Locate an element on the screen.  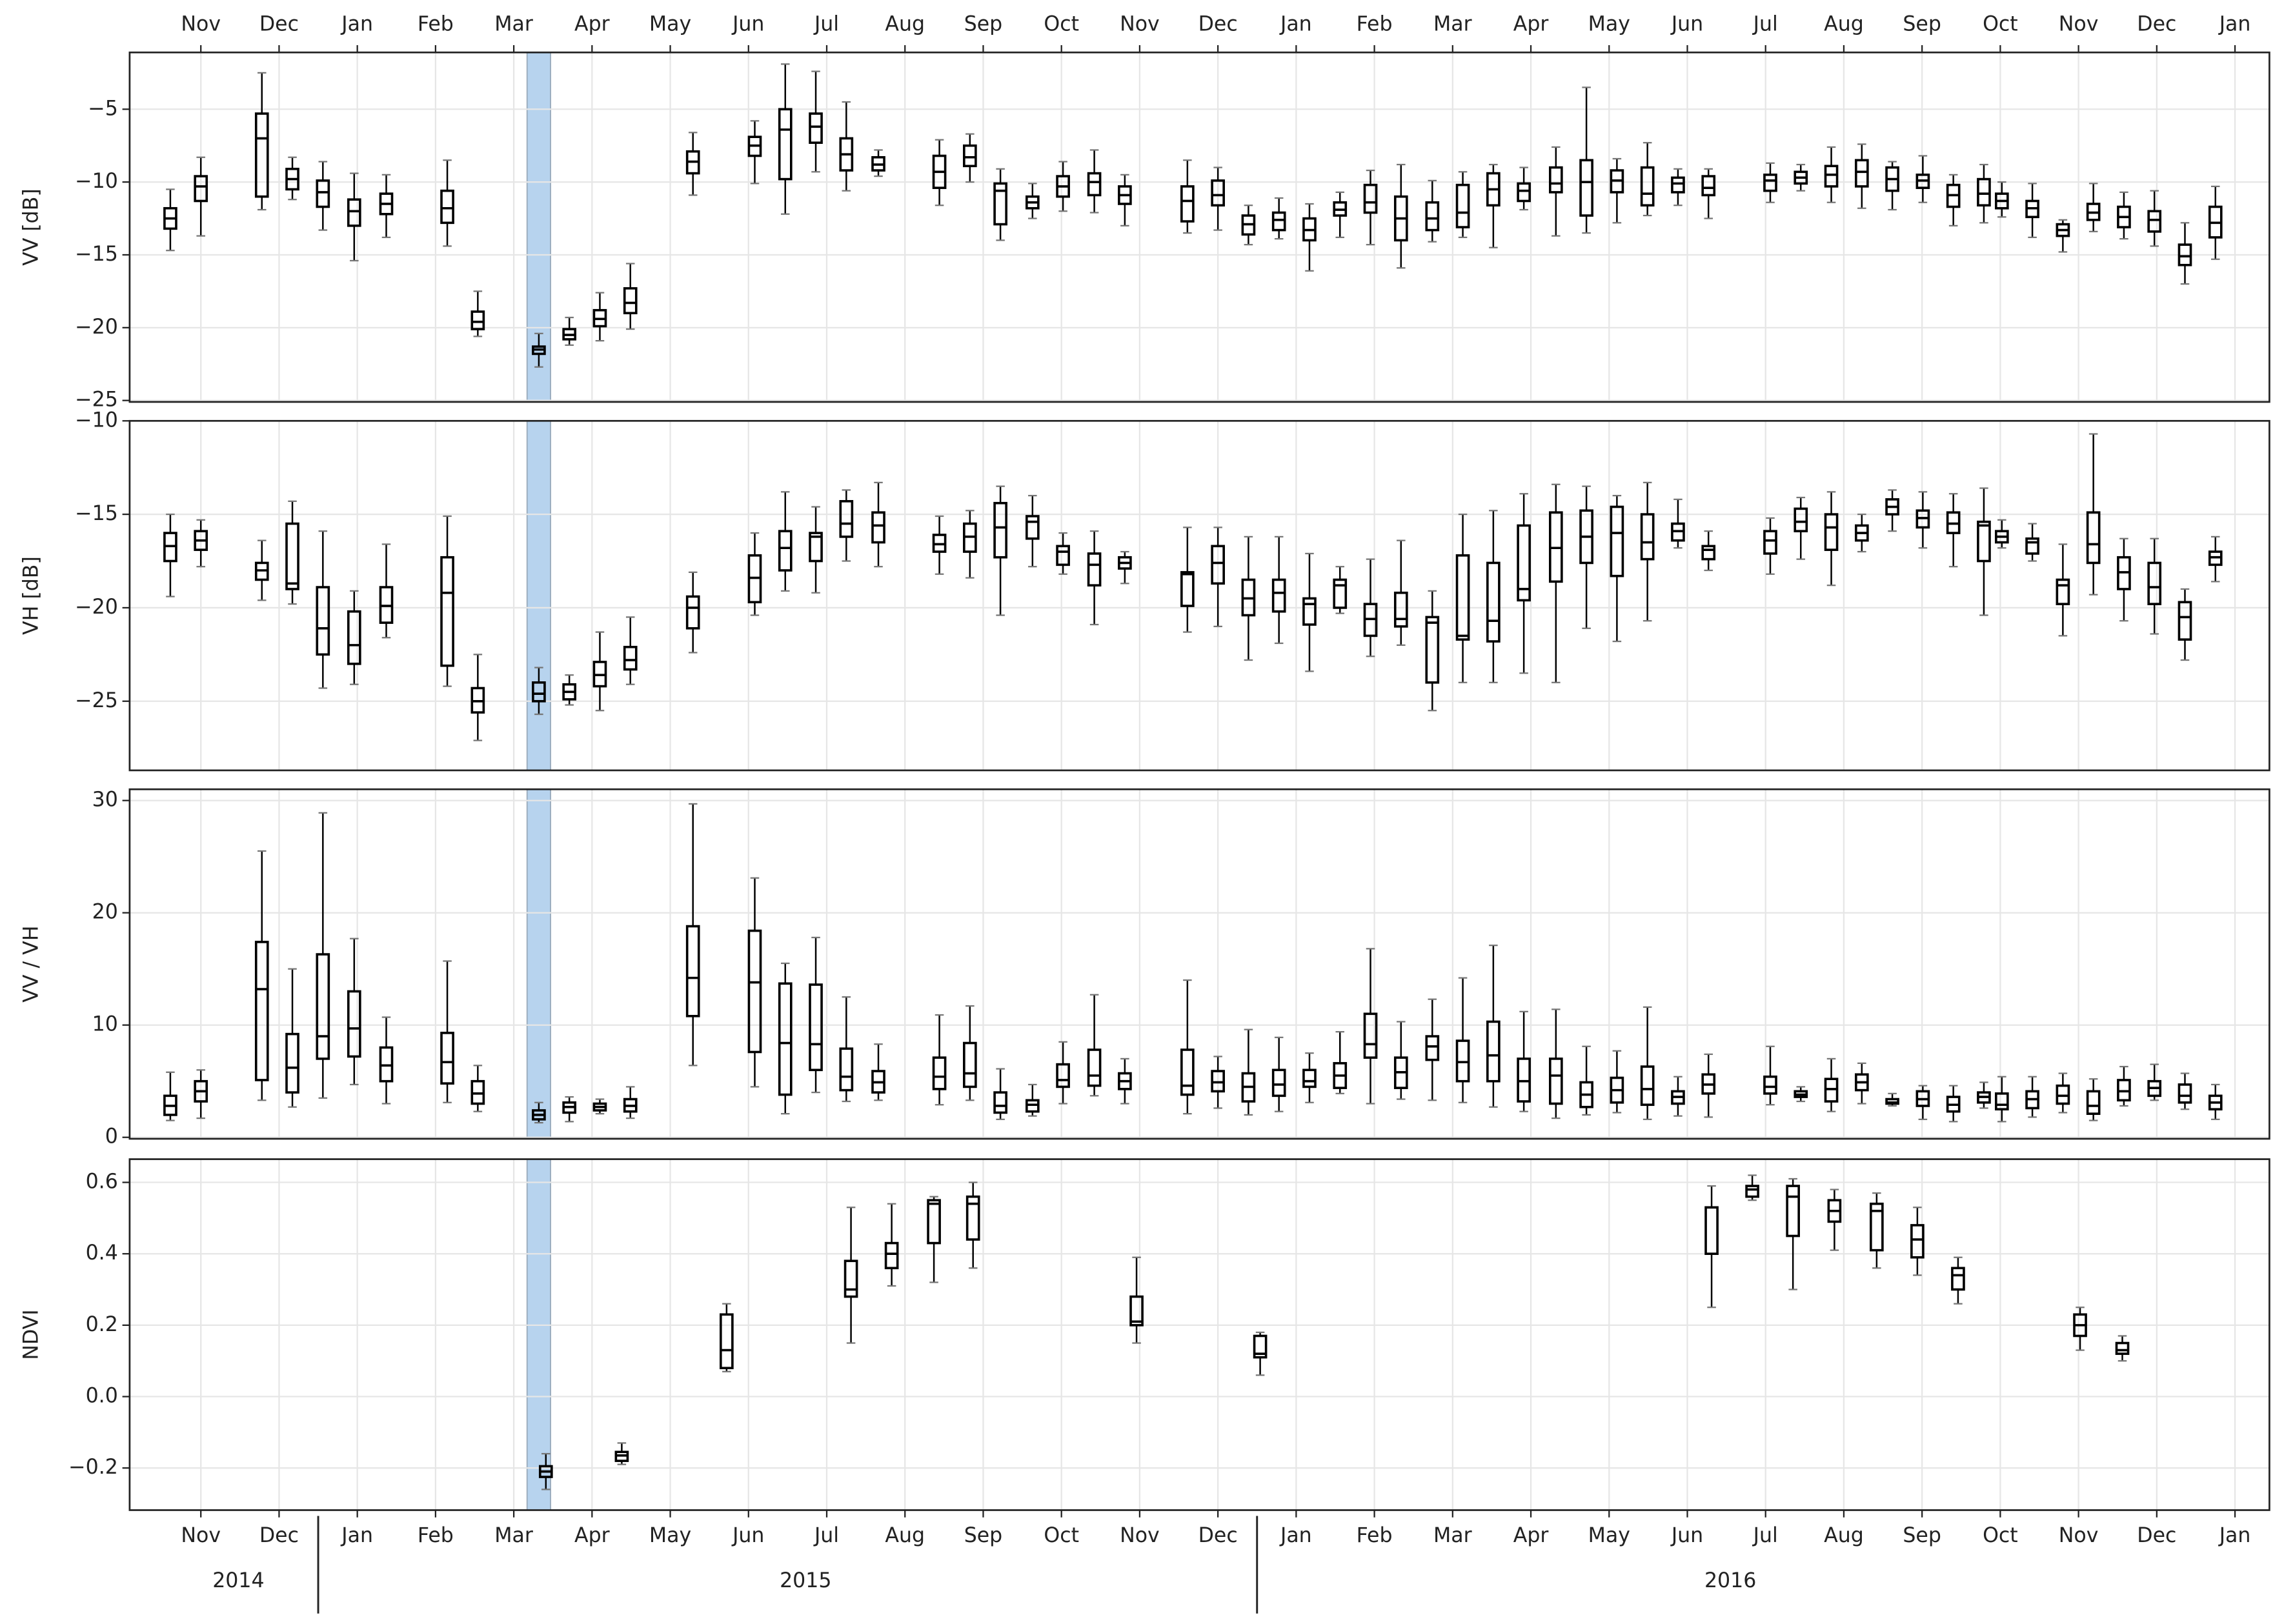
year-label: 2015 is located at coordinates (806, 1580).